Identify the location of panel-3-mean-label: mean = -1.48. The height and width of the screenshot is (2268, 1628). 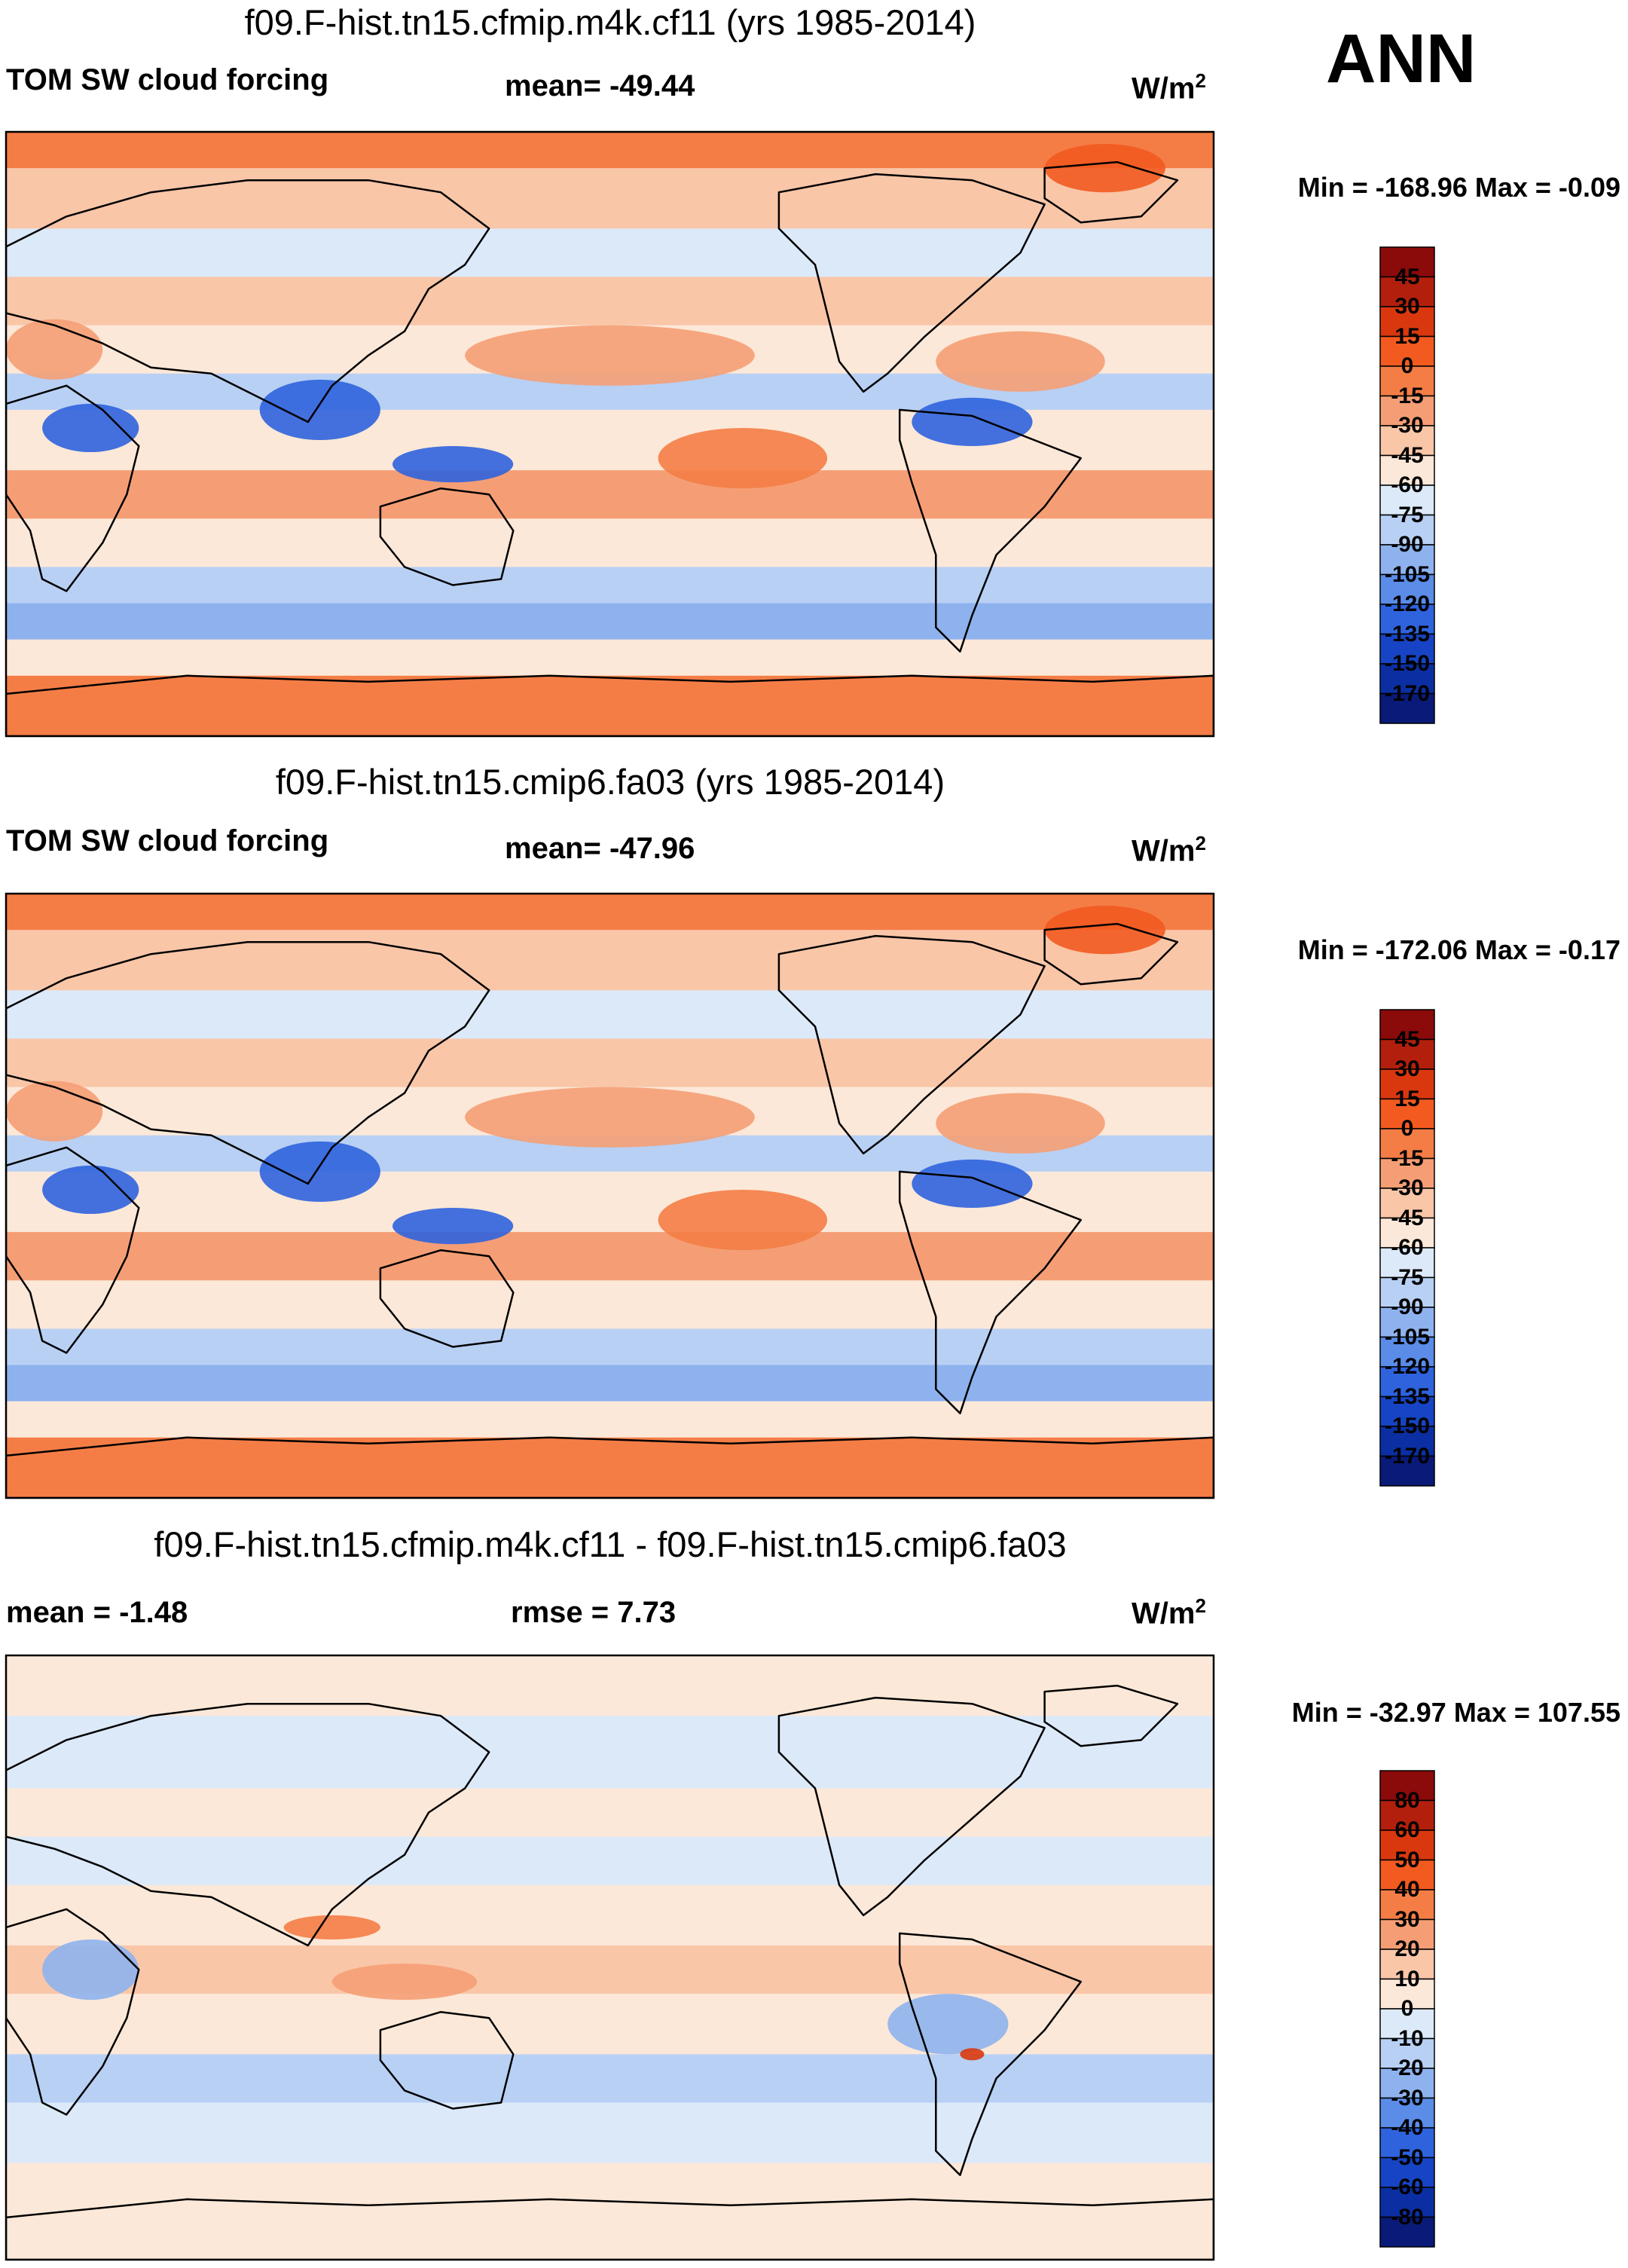
(97, 1612).